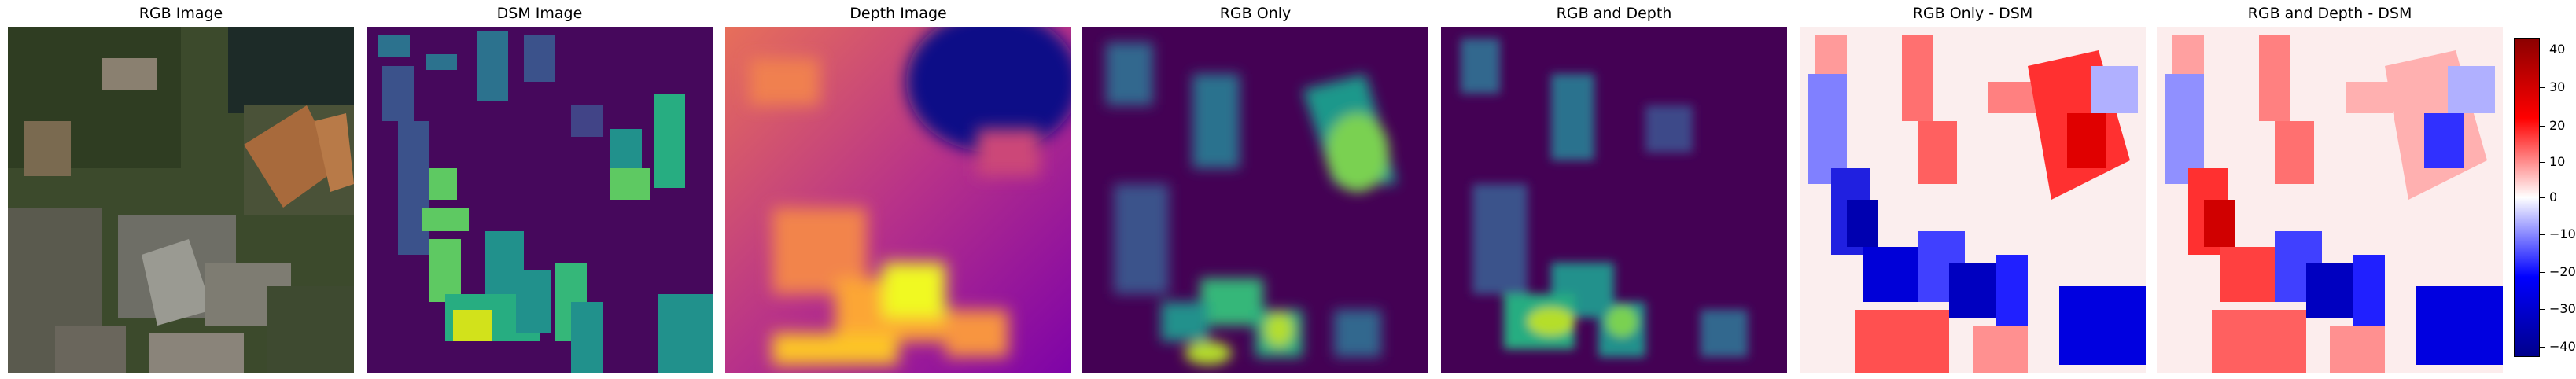 This screenshot has height=379, width=2576. I want to click on dsm-image, so click(540, 200).